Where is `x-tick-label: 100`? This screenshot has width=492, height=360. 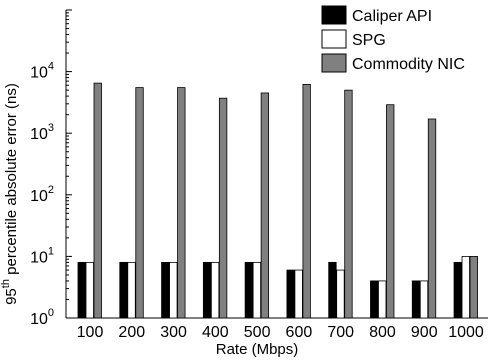 x-tick-label: 100 is located at coordinates (90, 332).